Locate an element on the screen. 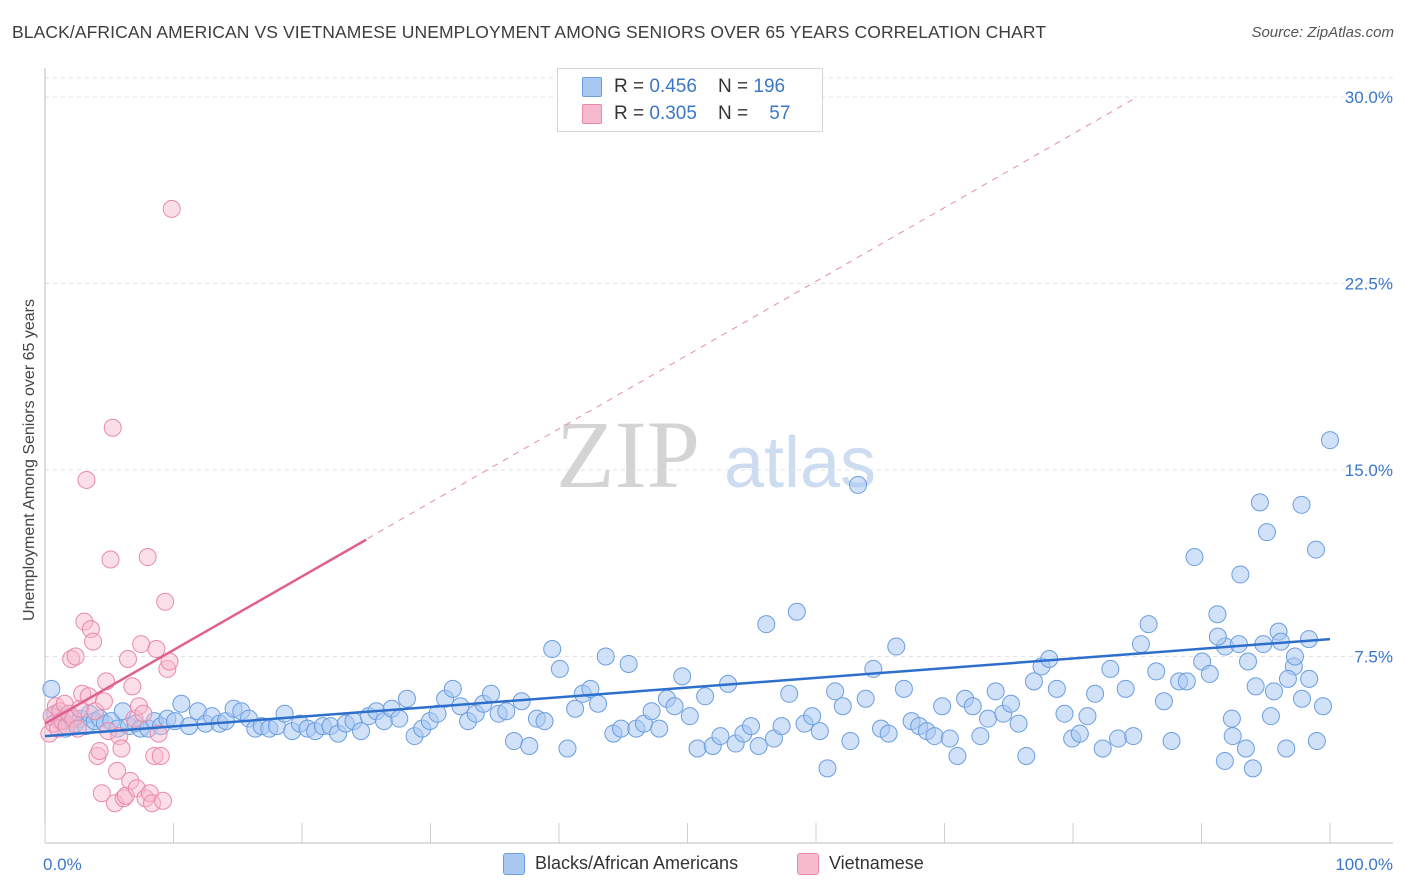 Image resolution: width=1406 pixels, height=892 pixels. x-tick-label-max: 100.0% is located at coordinates (1364, 864).